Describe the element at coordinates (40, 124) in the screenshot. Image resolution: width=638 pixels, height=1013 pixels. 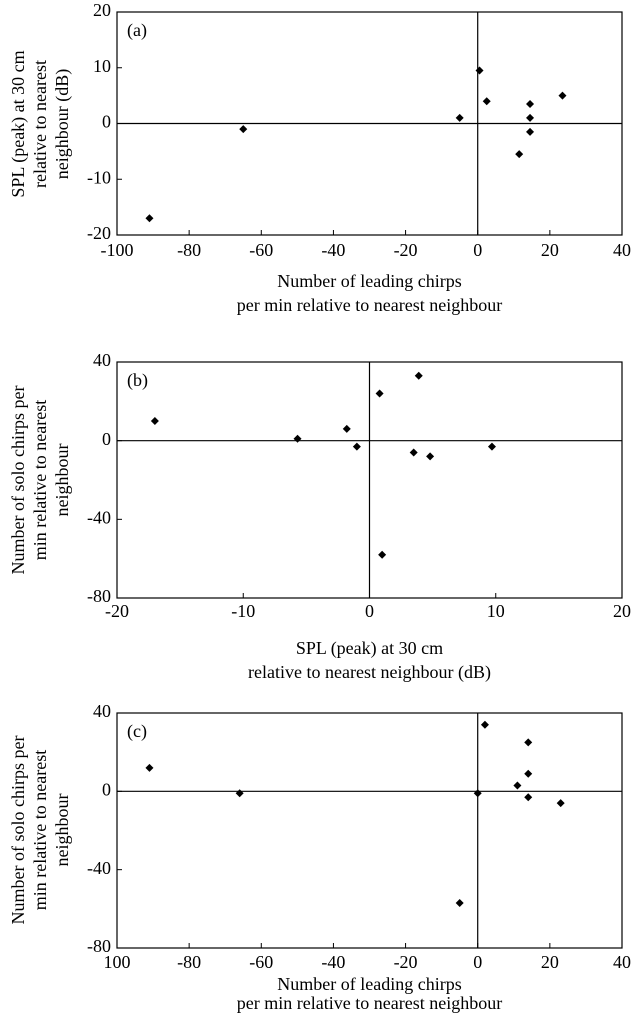
I see `y-axis-label: relative to nearest` at that location.